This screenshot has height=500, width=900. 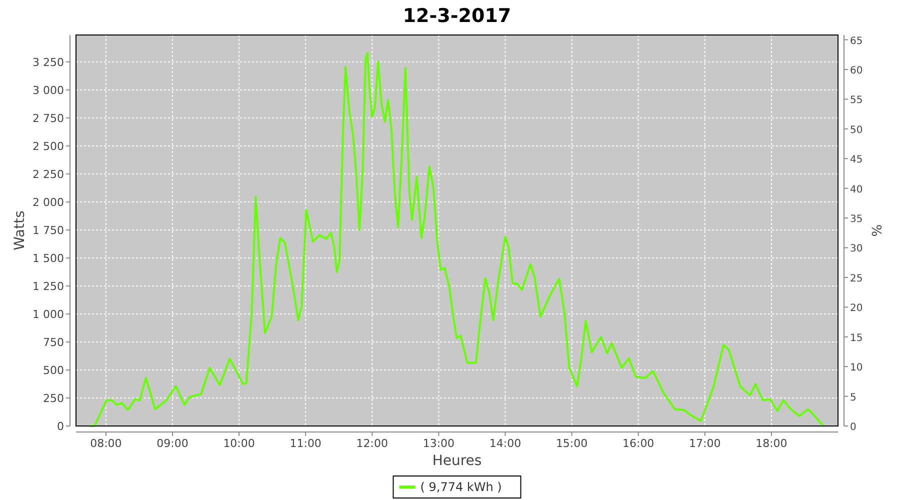 I want to click on y2-tick-label: 55, so click(x=856, y=100).